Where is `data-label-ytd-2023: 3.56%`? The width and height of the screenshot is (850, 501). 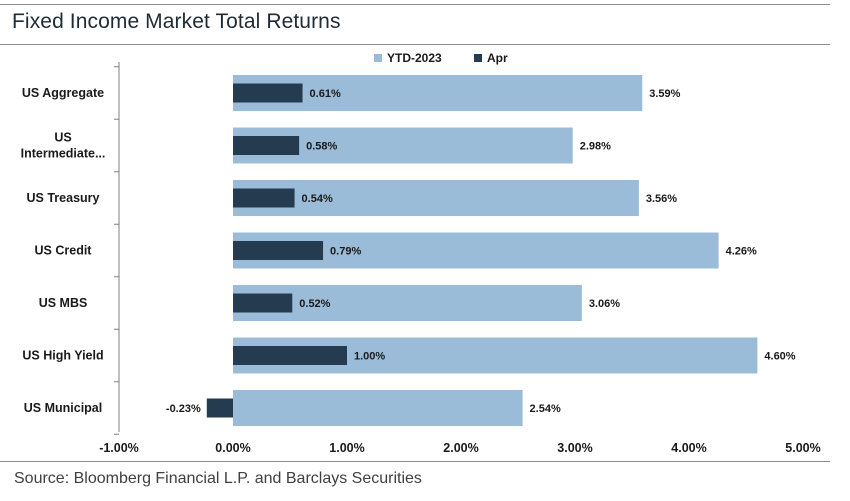 data-label-ytd-2023: 3.56% is located at coordinates (661, 199).